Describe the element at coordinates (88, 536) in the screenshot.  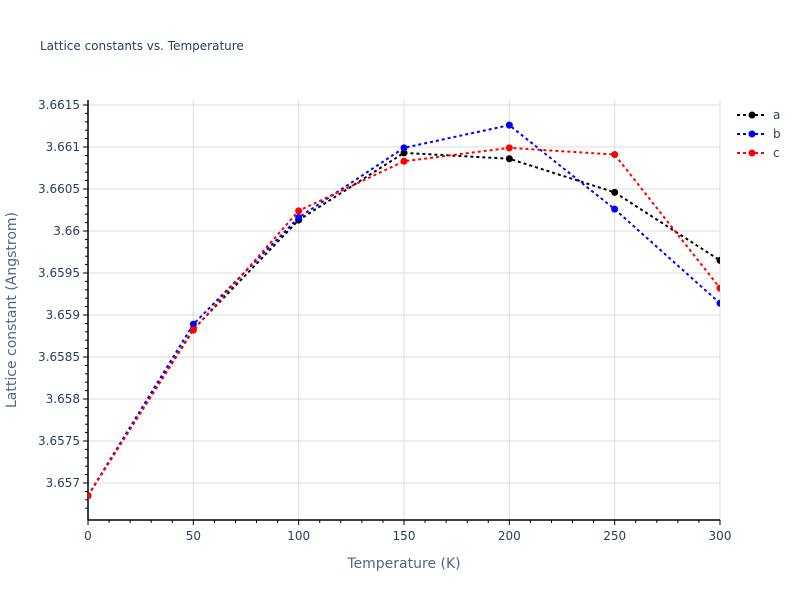
I see `x-tick-label: 0` at that location.